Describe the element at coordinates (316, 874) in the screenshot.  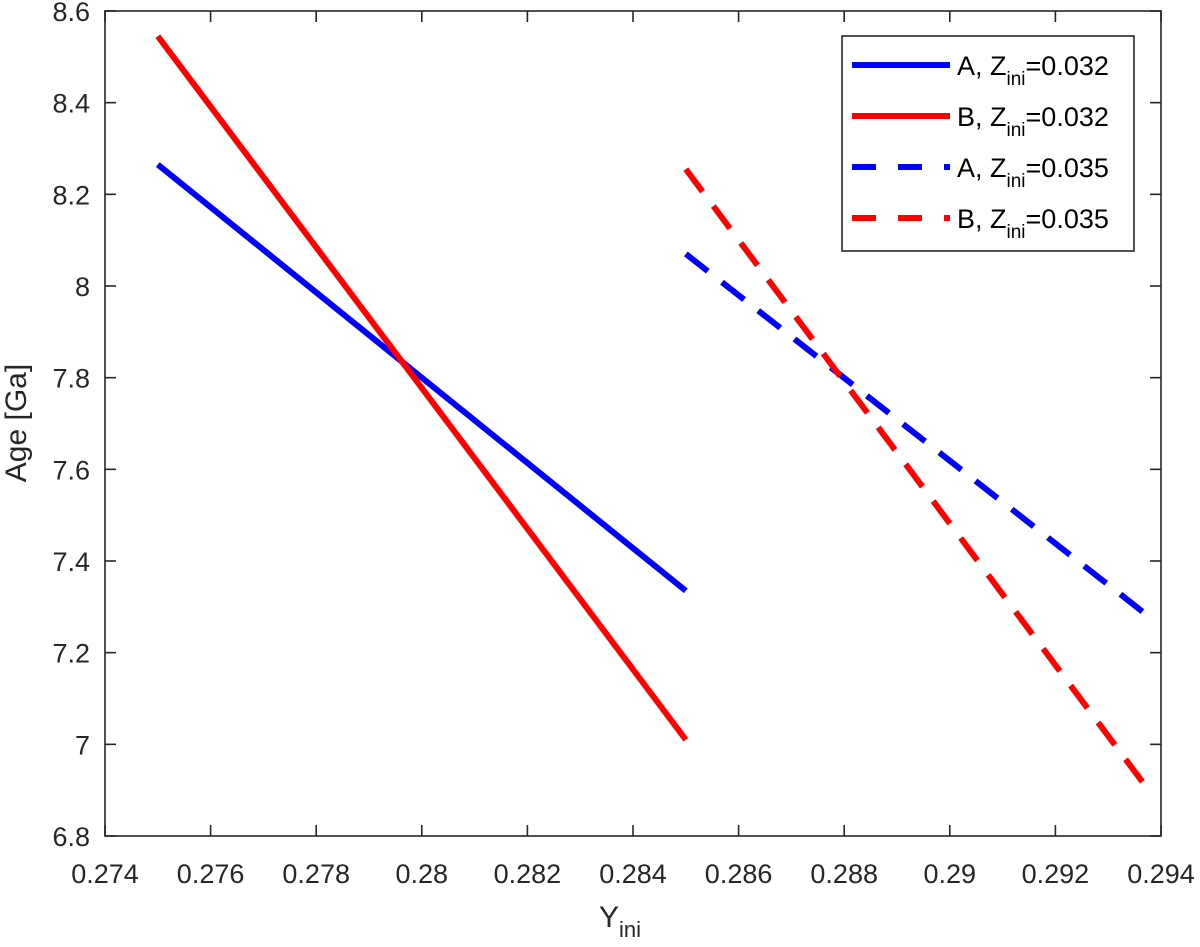
I see `x-tick-label: 0.278` at that location.